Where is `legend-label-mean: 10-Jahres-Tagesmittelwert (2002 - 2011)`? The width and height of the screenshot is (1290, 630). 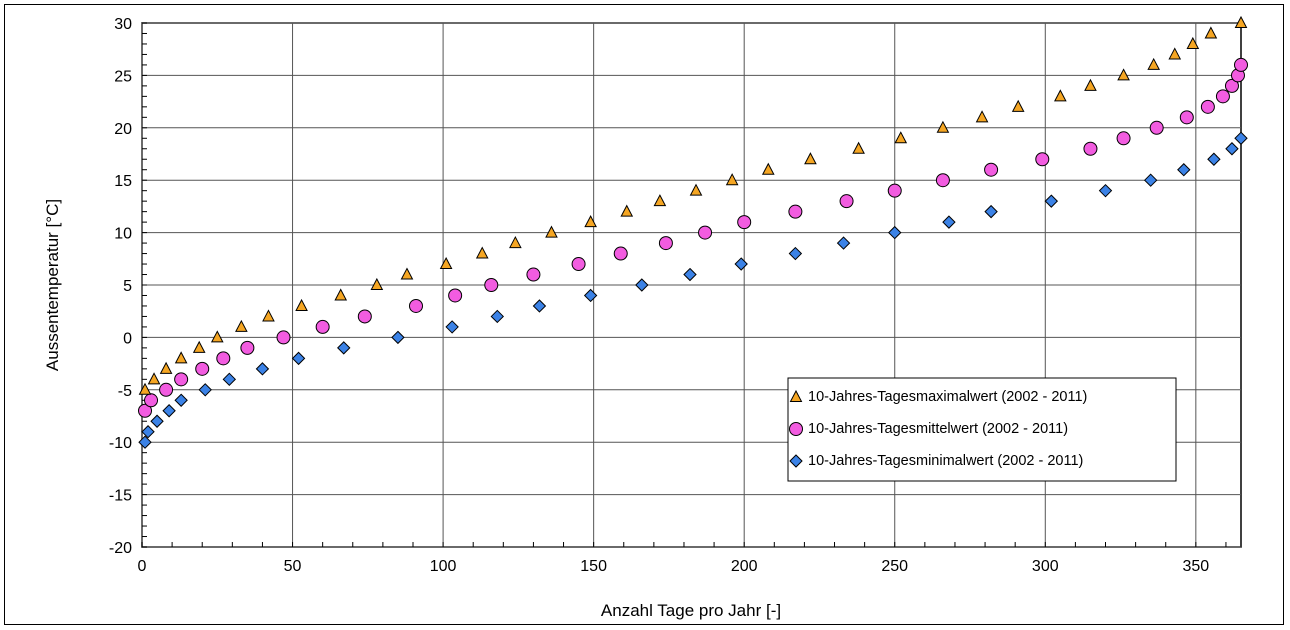
legend-label-mean: 10-Jahres-Tagesmittelwert (2002 - 2011) is located at coordinates (938, 429).